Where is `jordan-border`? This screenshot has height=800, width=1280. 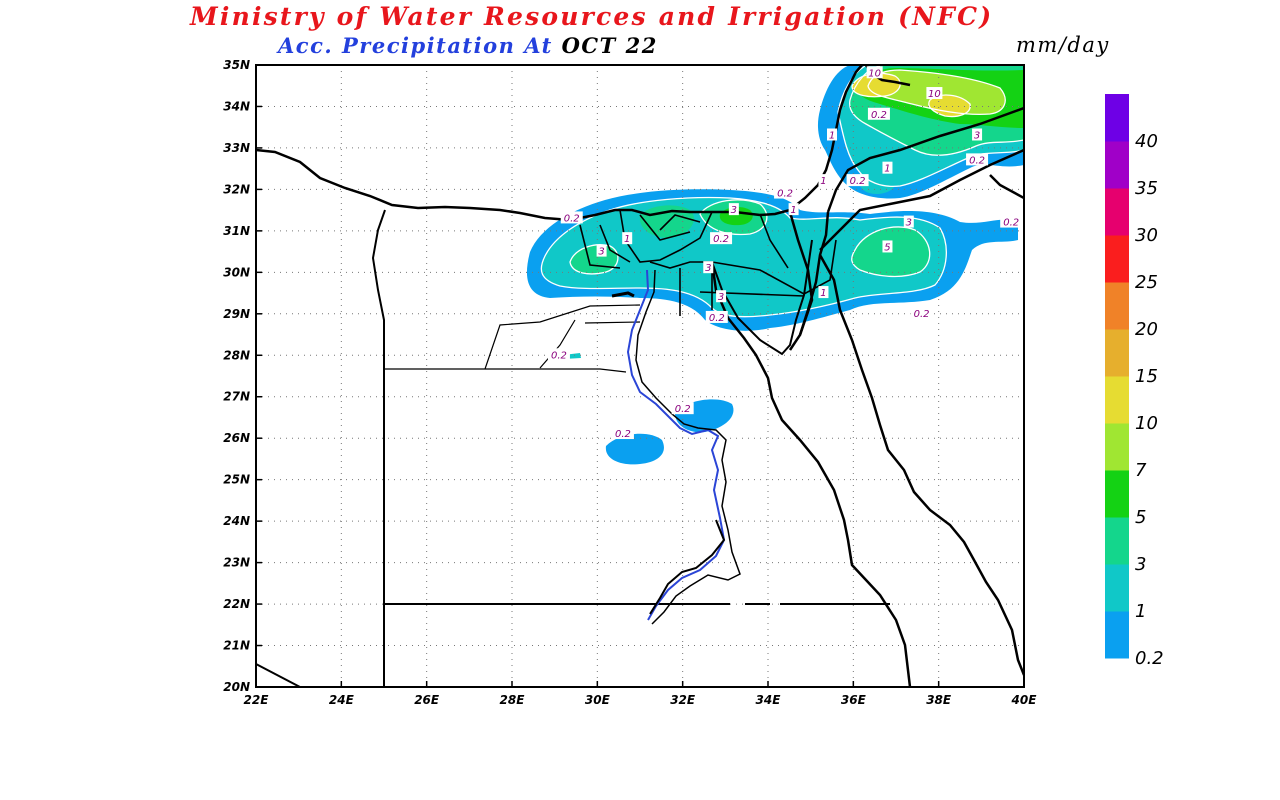
jordan-border is located at coordinates (921, 199).